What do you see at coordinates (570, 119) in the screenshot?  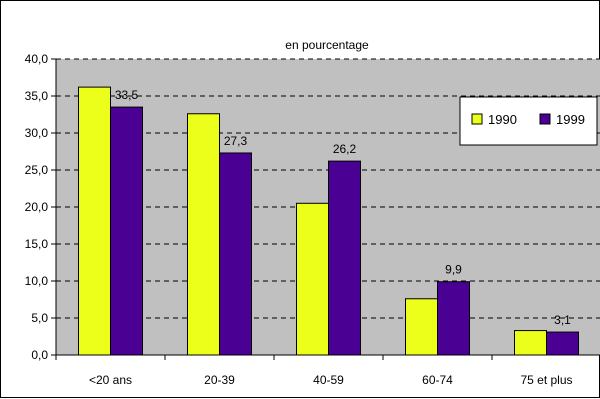 I see `legend-label-1999: 1999` at bounding box center [570, 119].